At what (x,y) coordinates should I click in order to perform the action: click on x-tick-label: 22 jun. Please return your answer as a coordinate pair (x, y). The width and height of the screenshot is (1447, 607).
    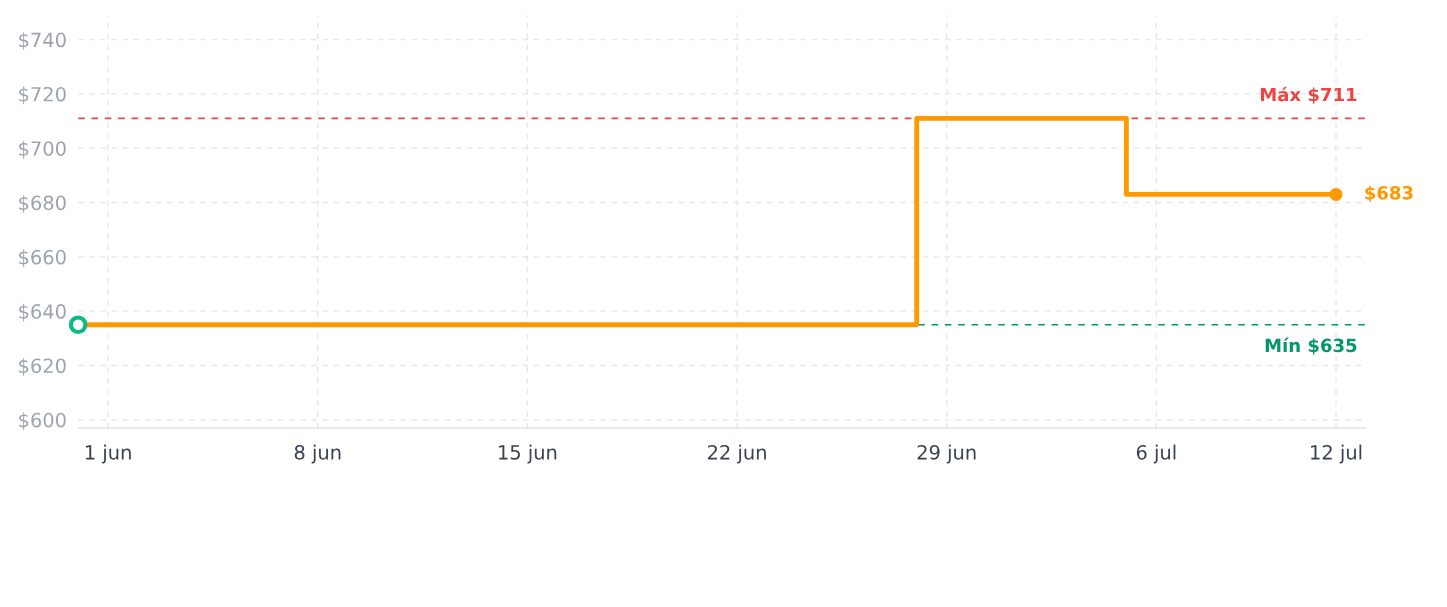
    Looking at the image, I should click on (736, 454).